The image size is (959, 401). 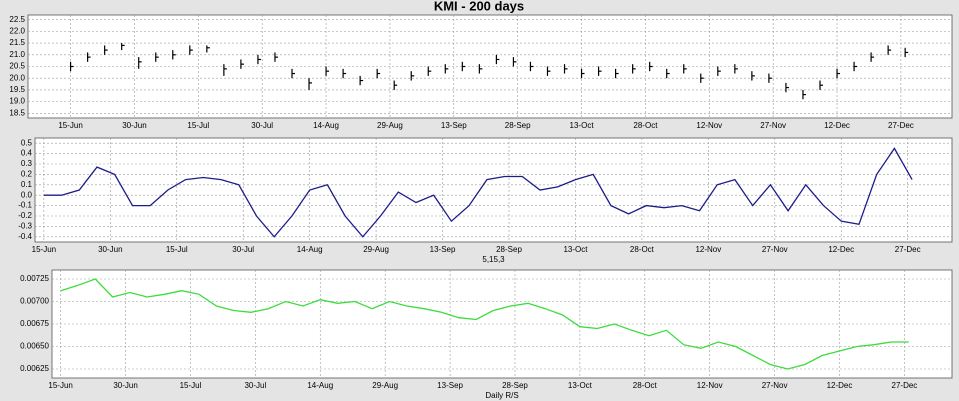 What do you see at coordinates (17, 42) in the screenshot?
I see `y-tick-label: 21.5` at bounding box center [17, 42].